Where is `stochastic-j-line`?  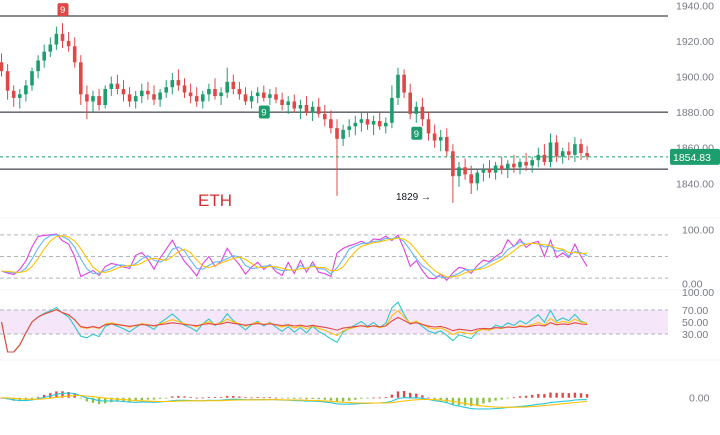
stochastic-j-line is located at coordinates (294, 256).